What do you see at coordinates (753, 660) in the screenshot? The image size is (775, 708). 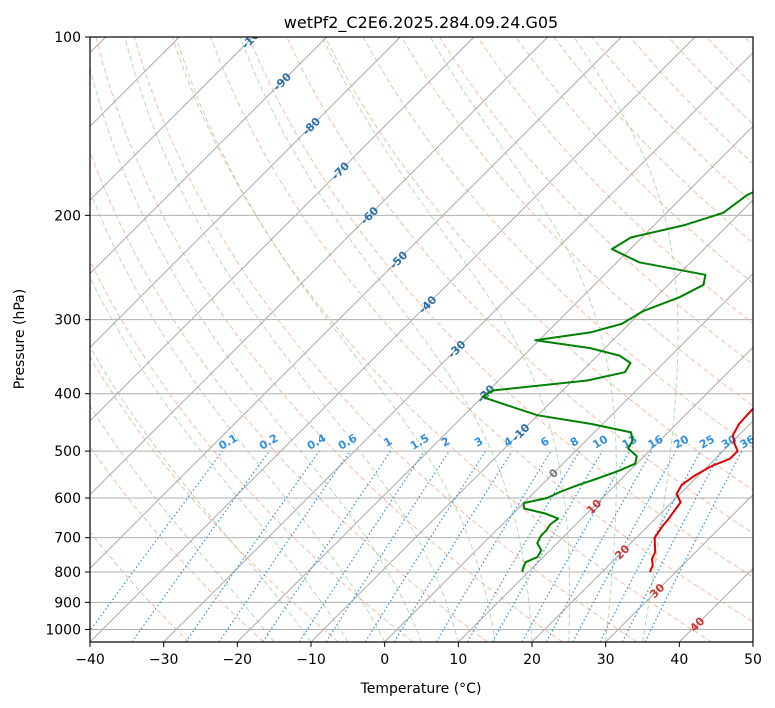 I see `x-tick-label: 50` at bounding box center [753, 660].